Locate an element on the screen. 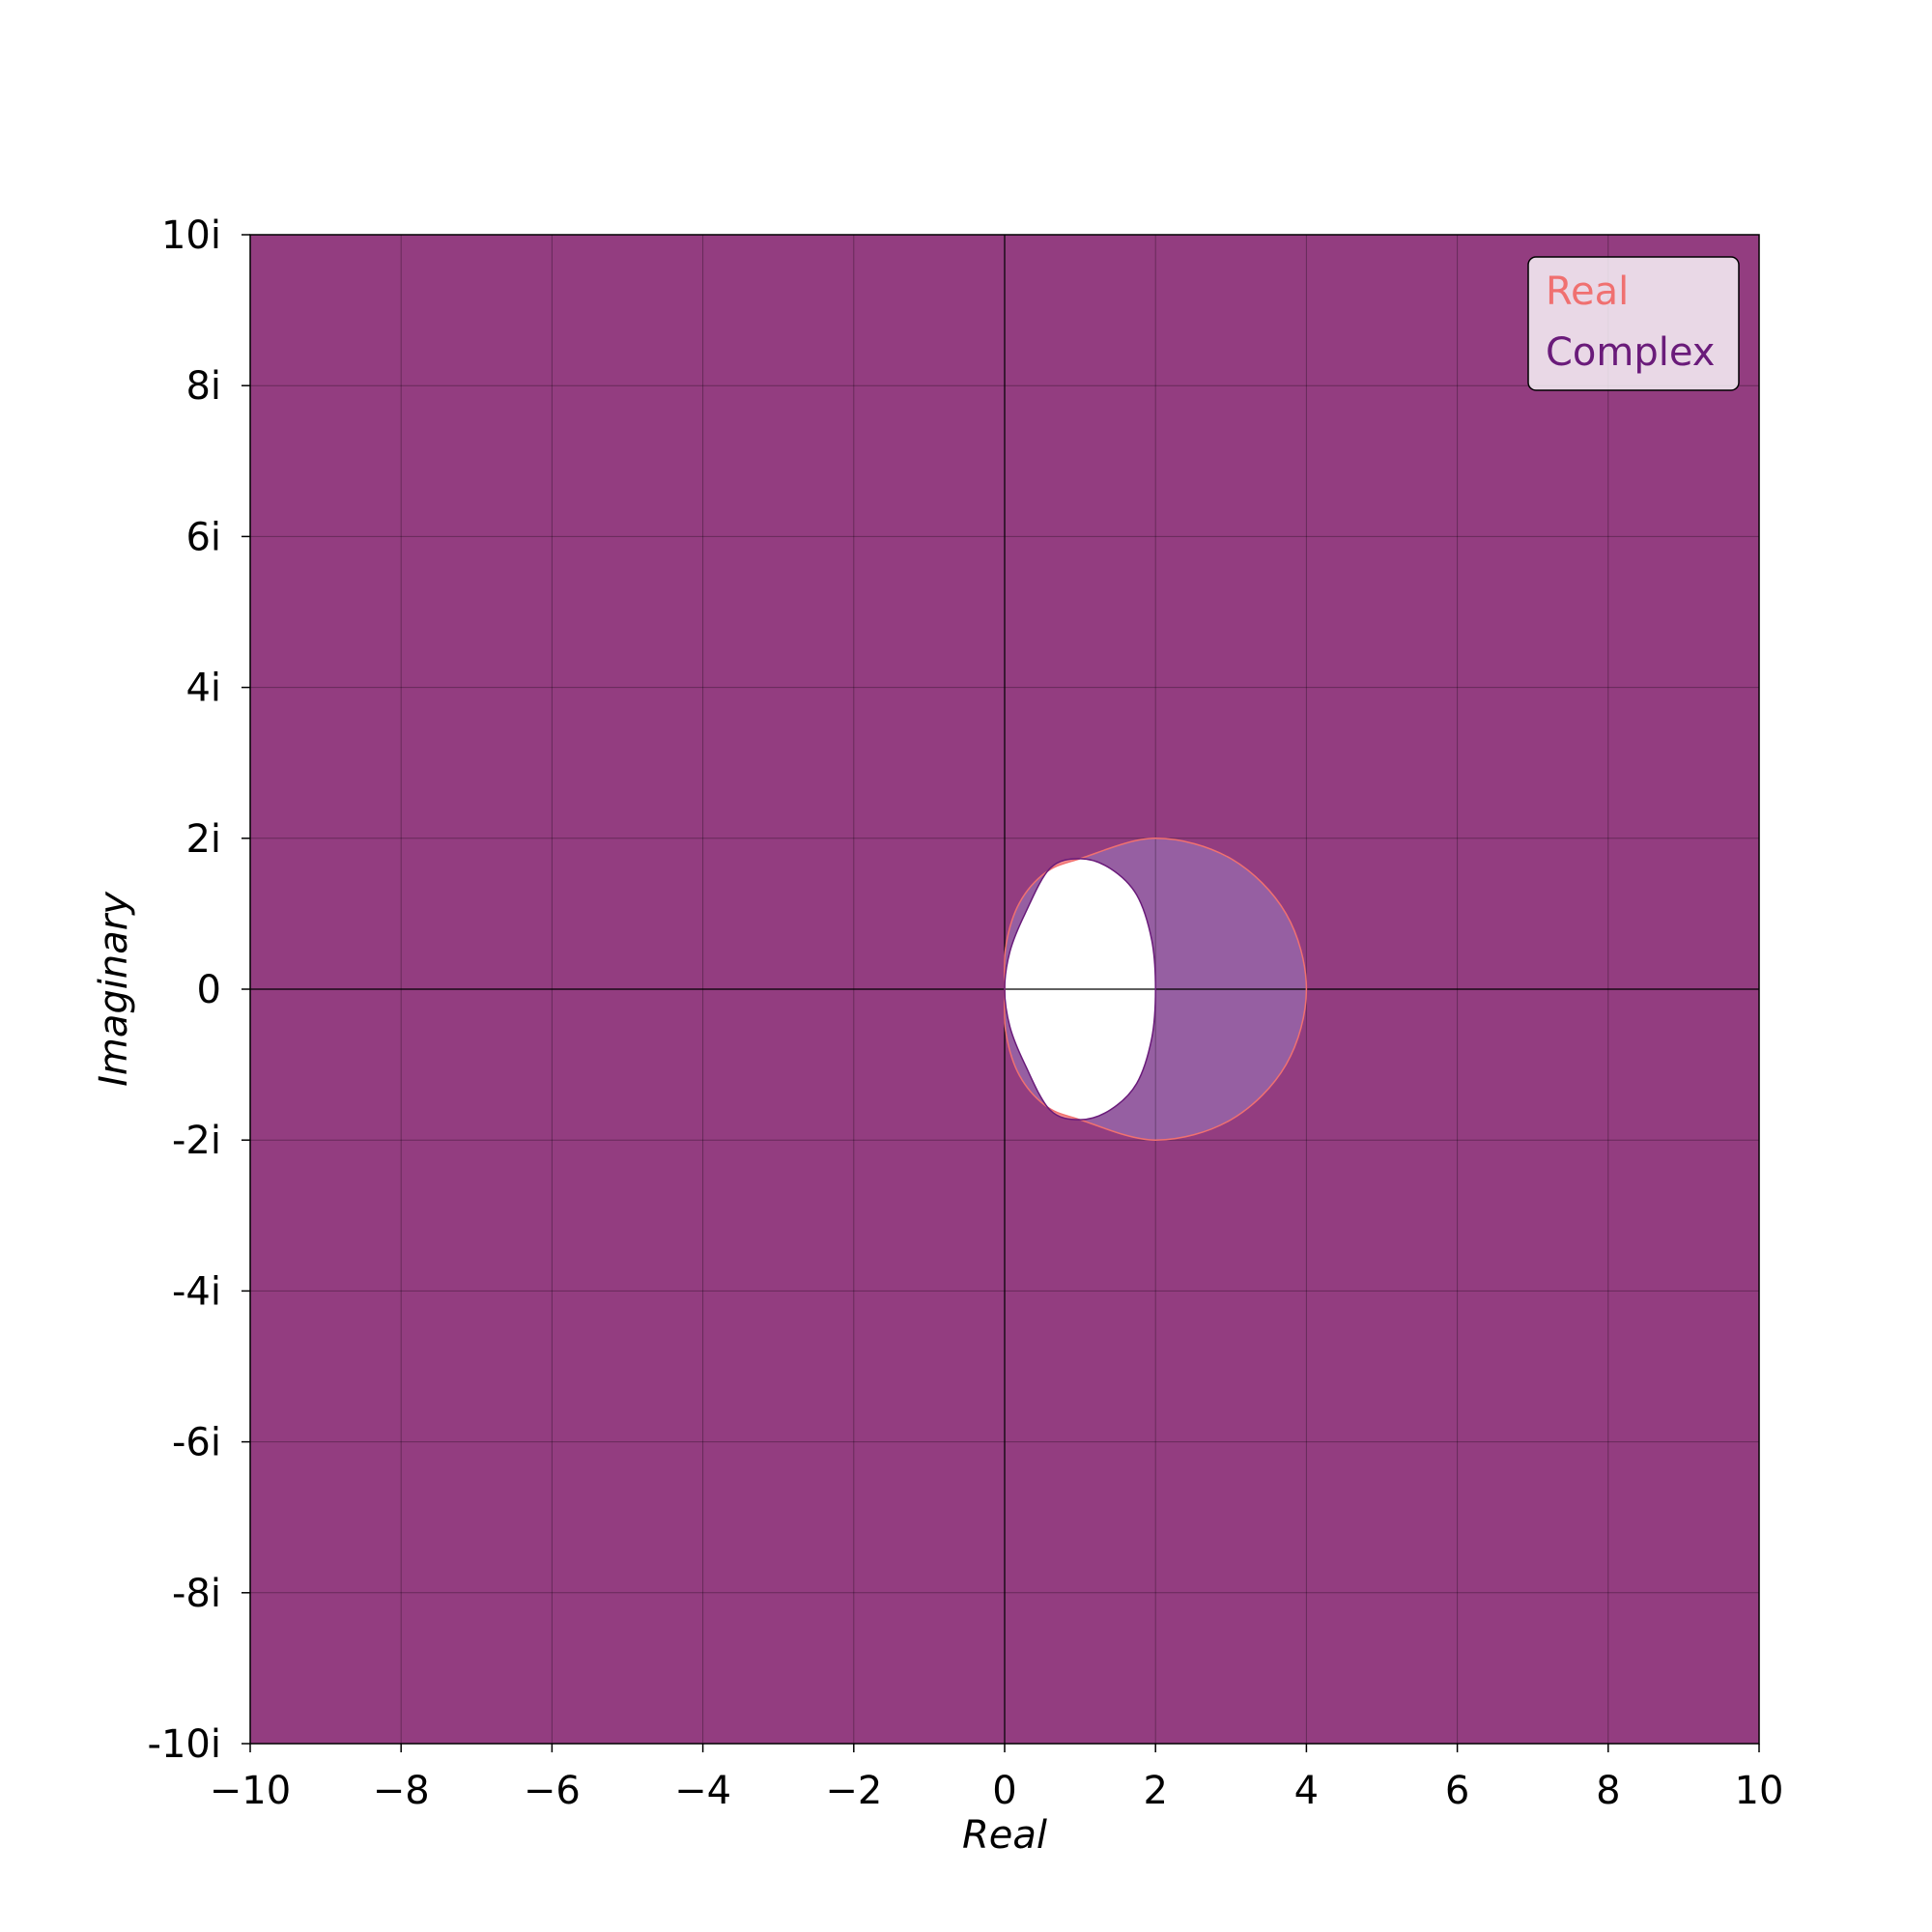  y-tick-label: 8i is located at coordinates (203, 386).